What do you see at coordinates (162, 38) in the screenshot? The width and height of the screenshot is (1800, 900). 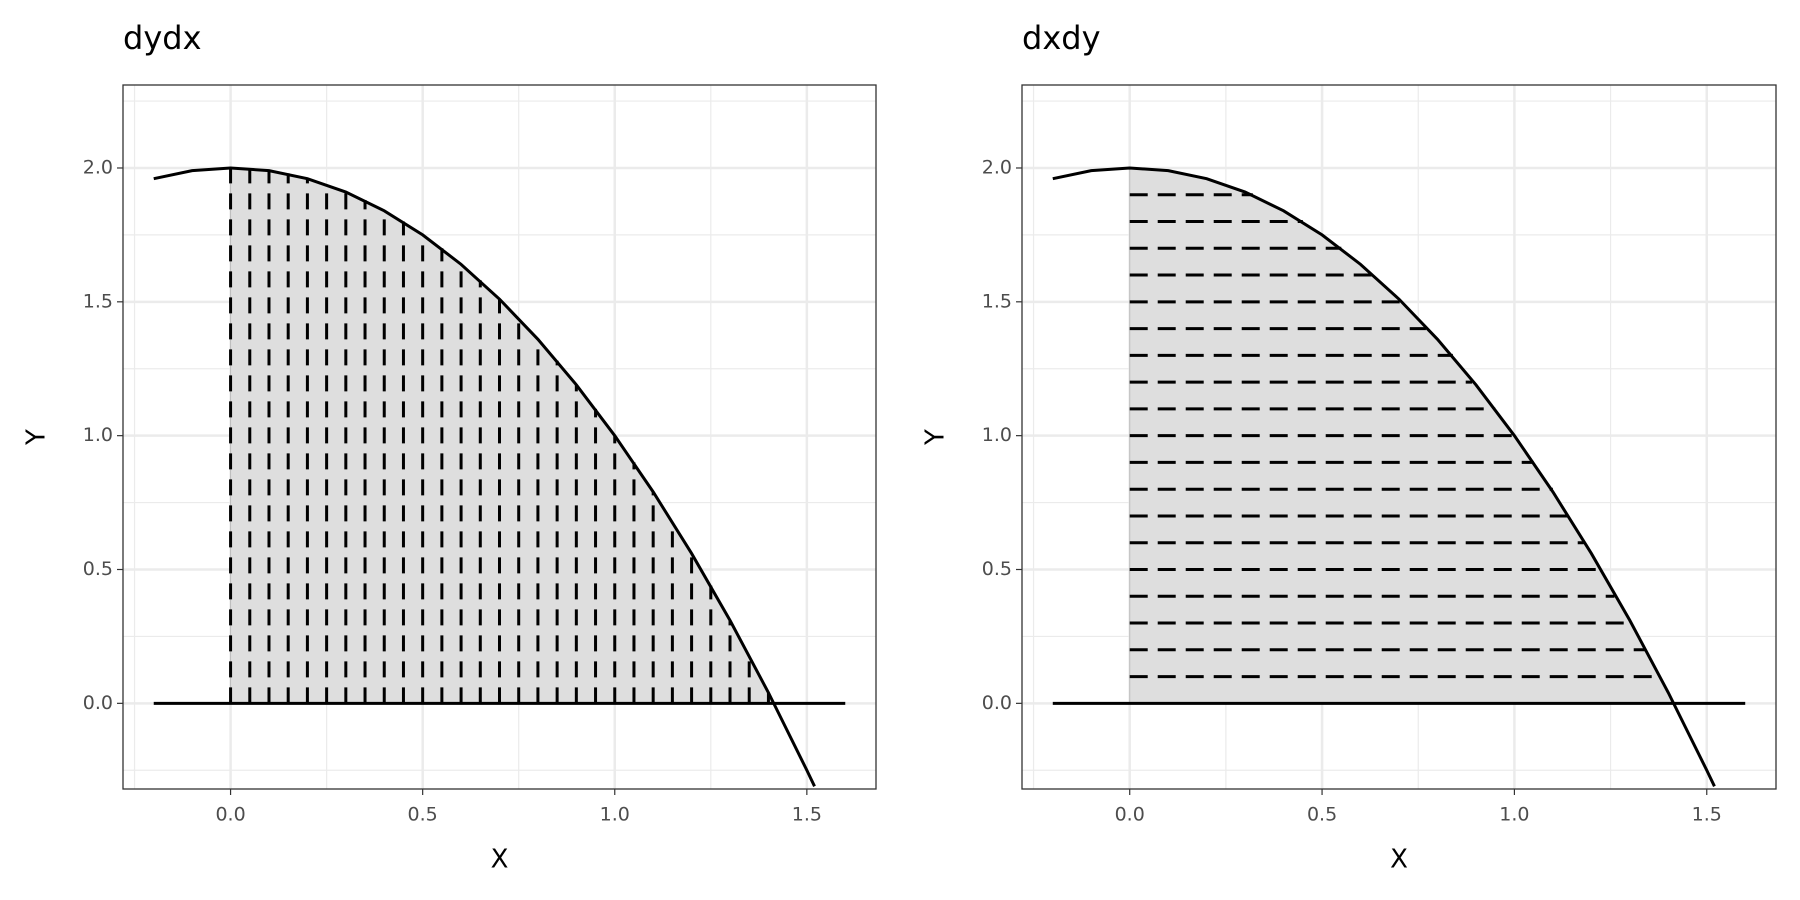 I see `chart-title: dydx` at bounding box center [162, 38].